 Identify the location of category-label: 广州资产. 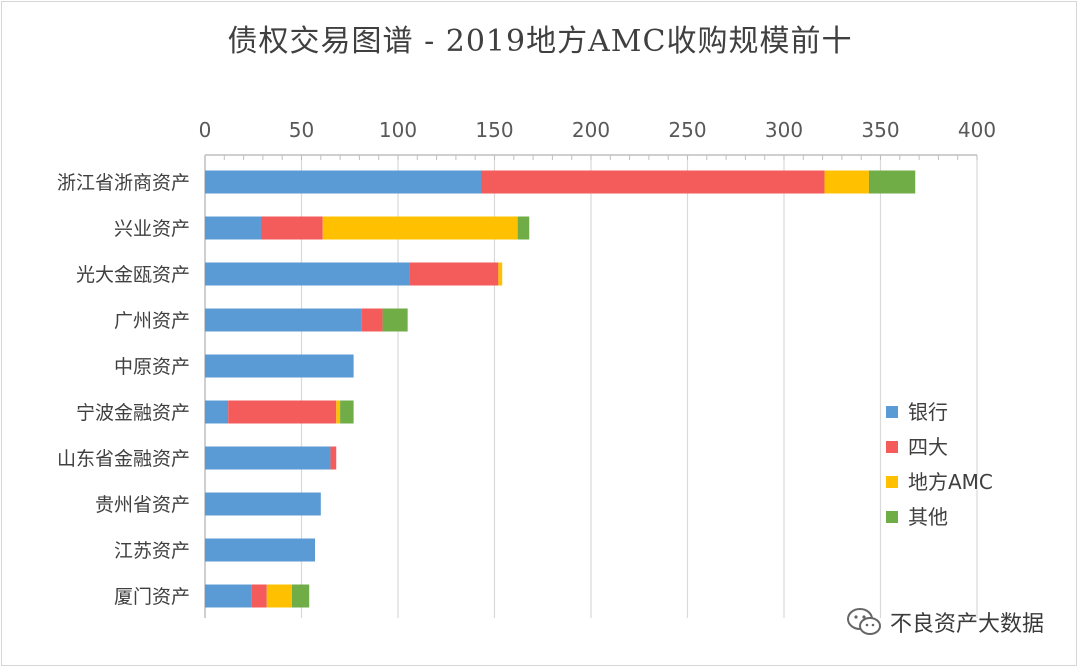
(152, 321).